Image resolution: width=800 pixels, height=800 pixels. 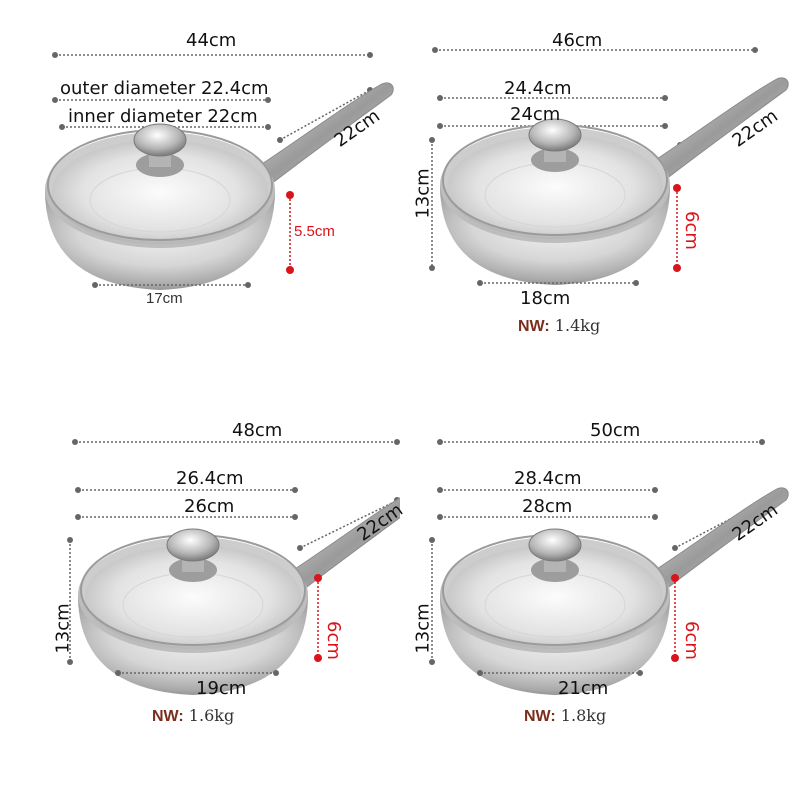 I want to click on length-label: 50cm, so click(x=615, y=430).